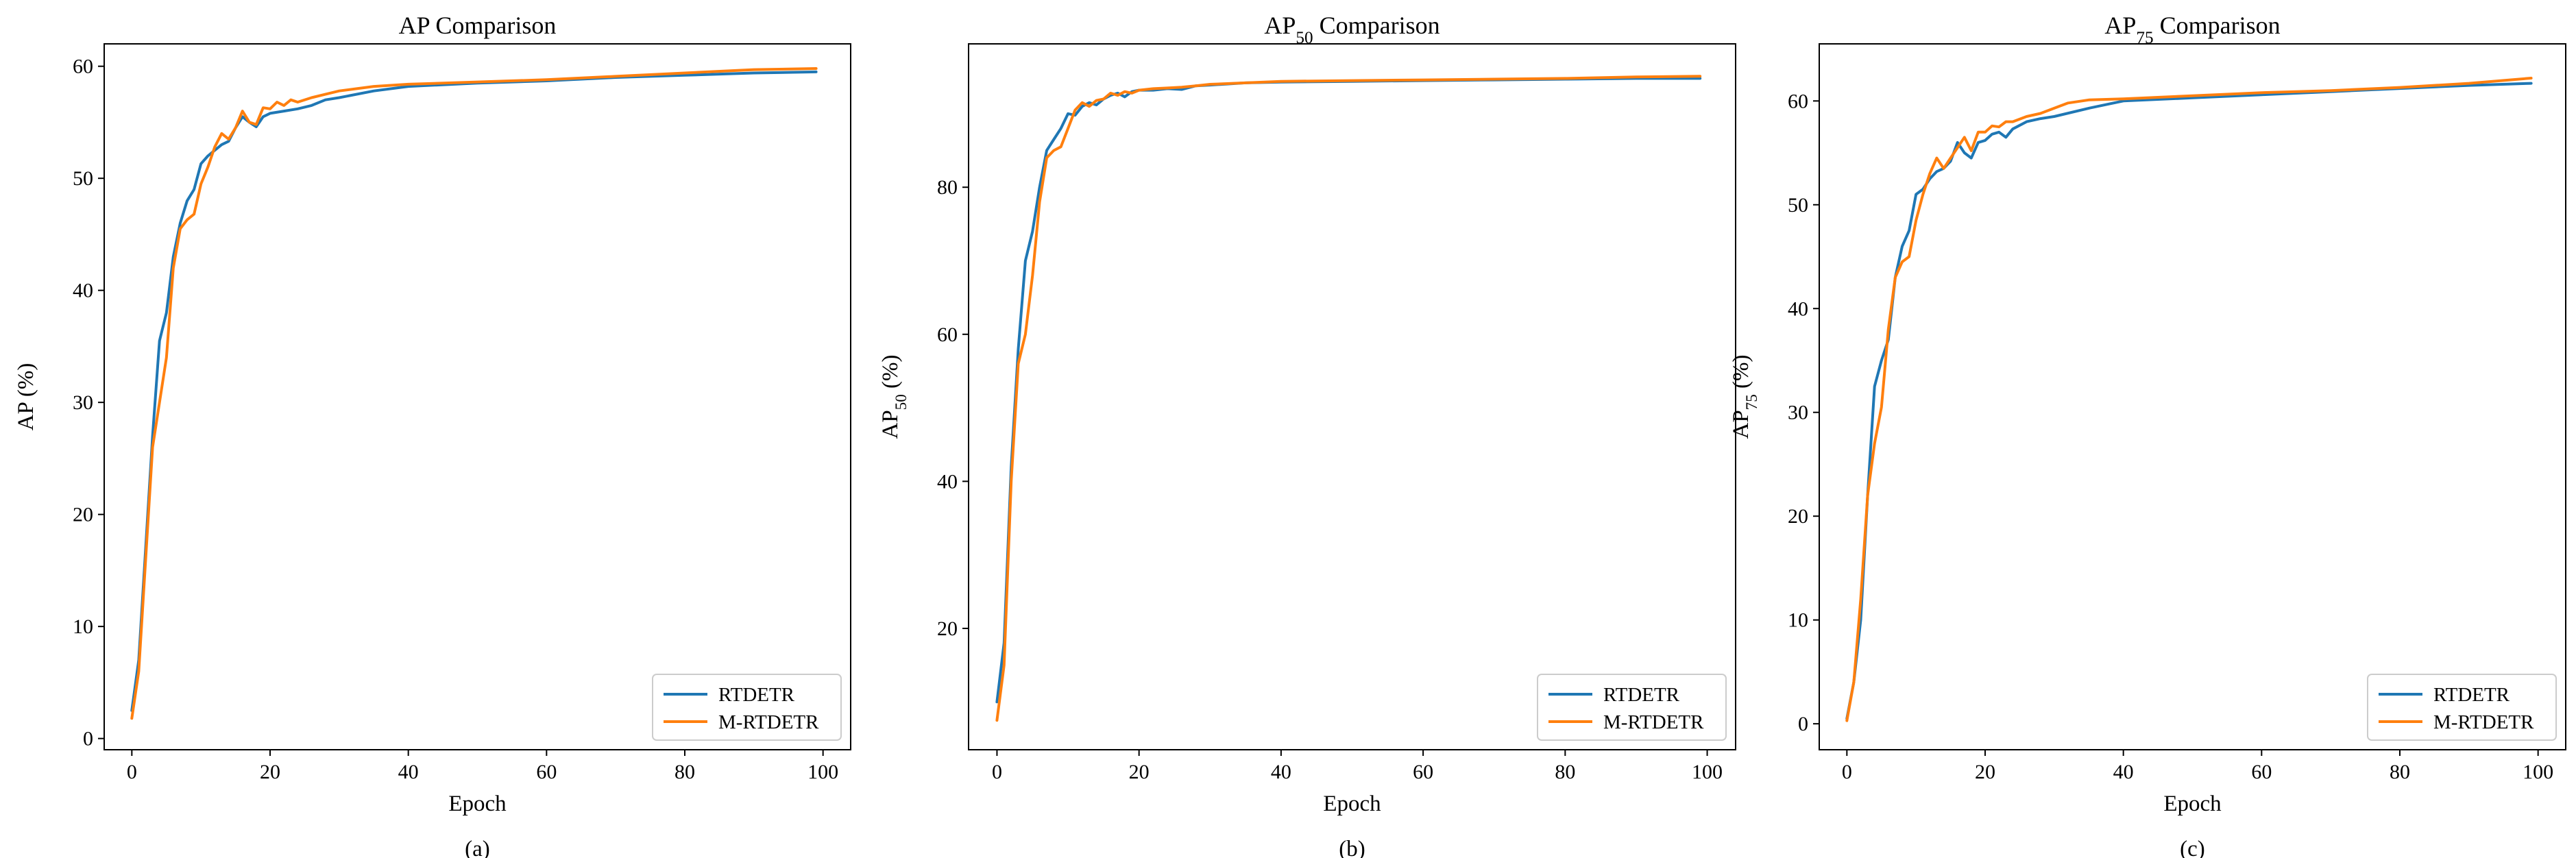 This screenshot has height=858, width=2576. I want to click on y-axis-label-subscript: 50, so click(901, 402).